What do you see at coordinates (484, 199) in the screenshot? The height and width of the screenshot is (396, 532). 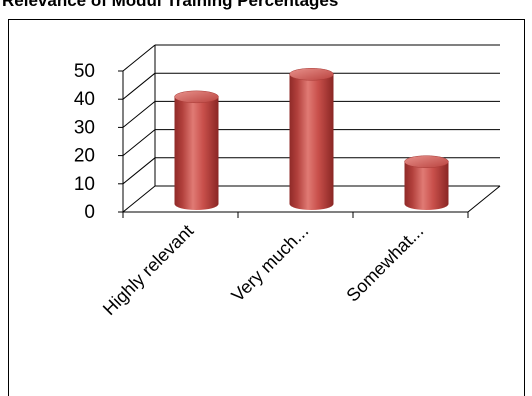 I see `floor-edge` at bounding box center [484, 199].